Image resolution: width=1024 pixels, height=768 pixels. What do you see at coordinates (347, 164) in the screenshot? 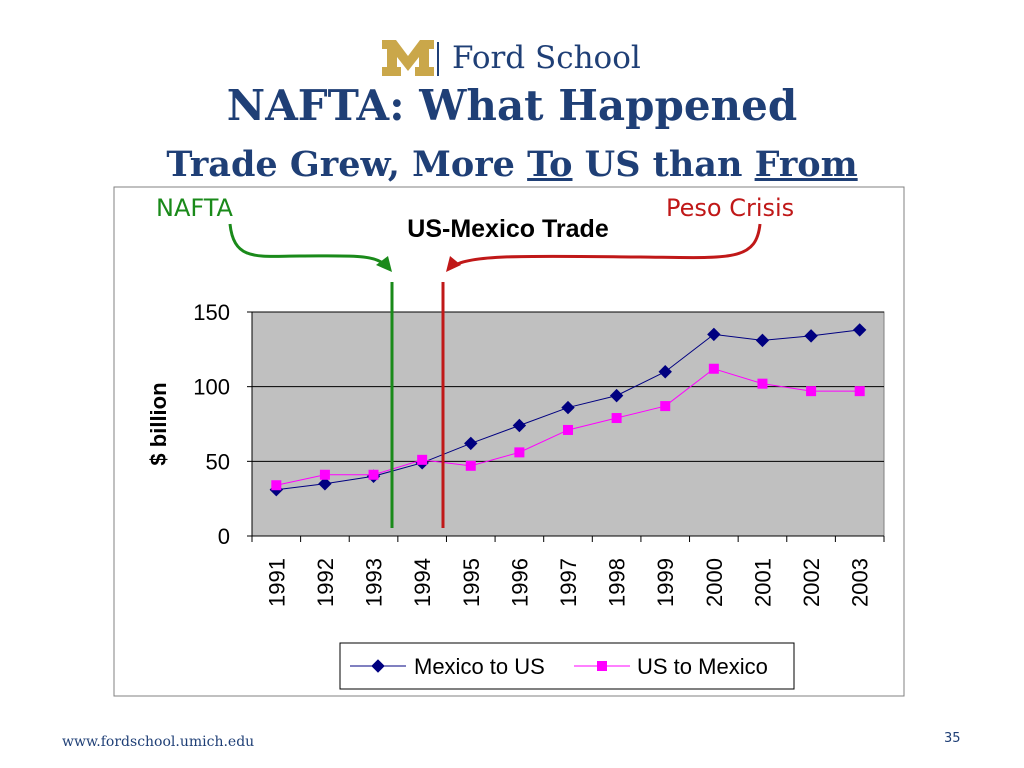
I see `subtitle-part-1: Trade Grew, More` at bounding box center [347, 164].